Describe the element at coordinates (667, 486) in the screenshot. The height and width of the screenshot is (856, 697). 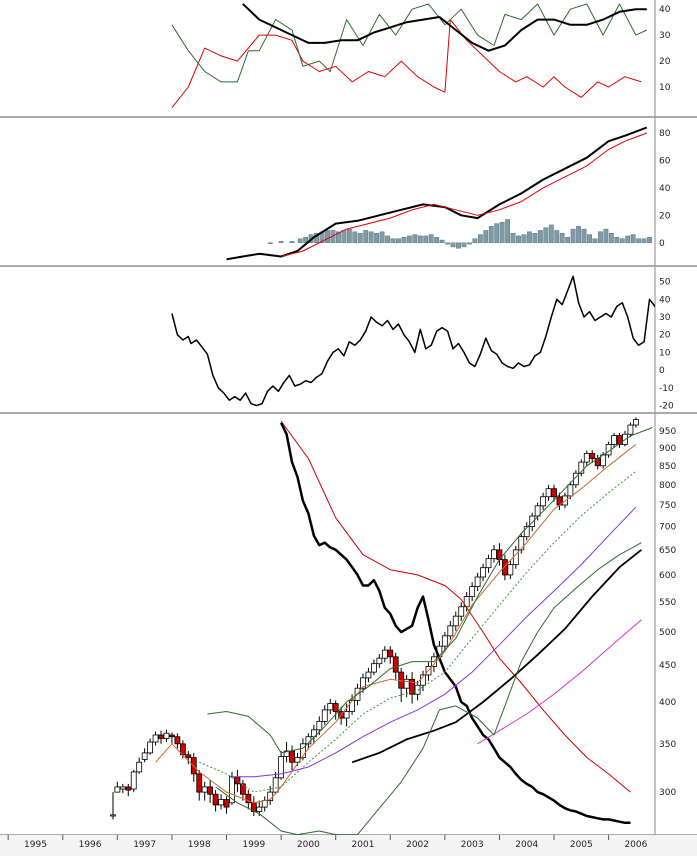
I see `y-tick-label: 800` at that location.